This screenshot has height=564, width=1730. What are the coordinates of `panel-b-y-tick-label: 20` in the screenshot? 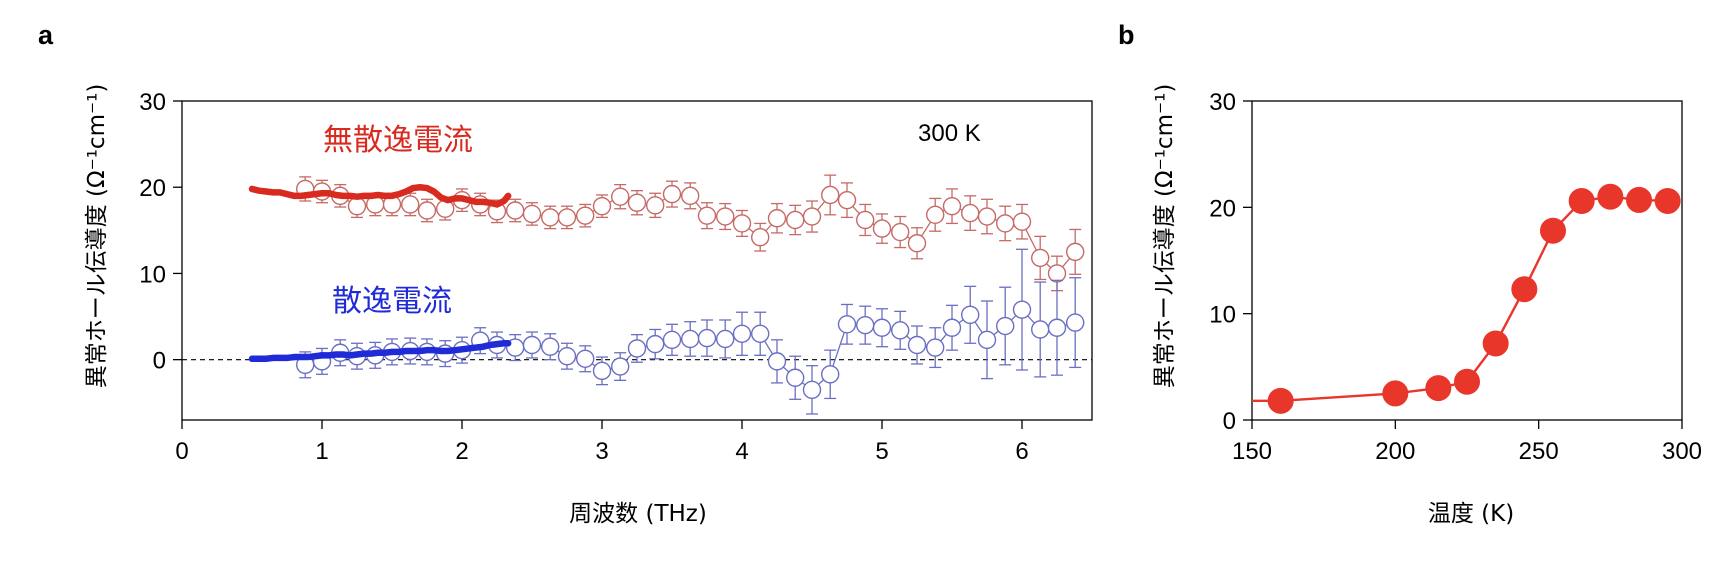 It's located at (1222, 208).